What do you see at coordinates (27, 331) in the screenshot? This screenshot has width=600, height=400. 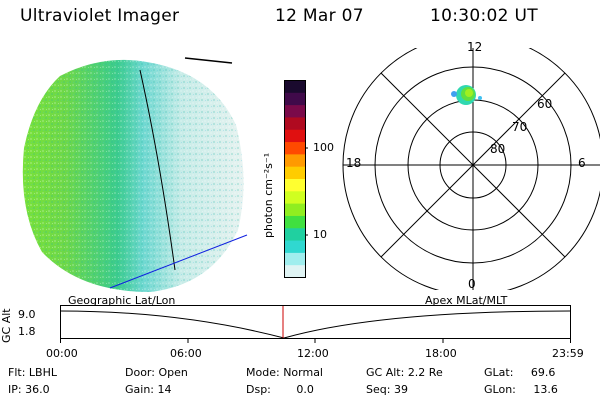 I see `timeline-y-tick-min: 1.8` at bounding box center [27, 331].